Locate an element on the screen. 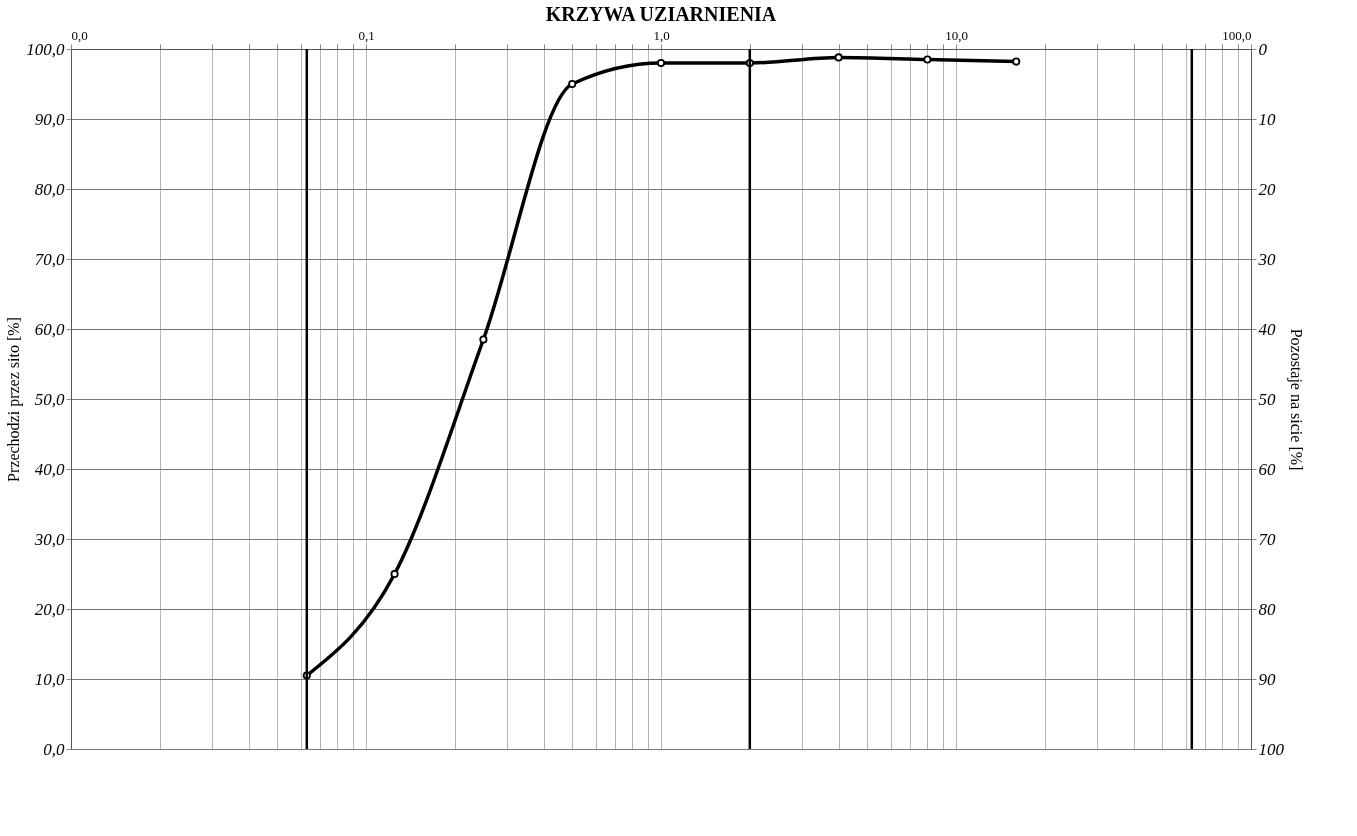 Image resolution: width=1357 pixels, height=836 pixels. y-tick-label: 70,0 is located at coordinates (49, 259).